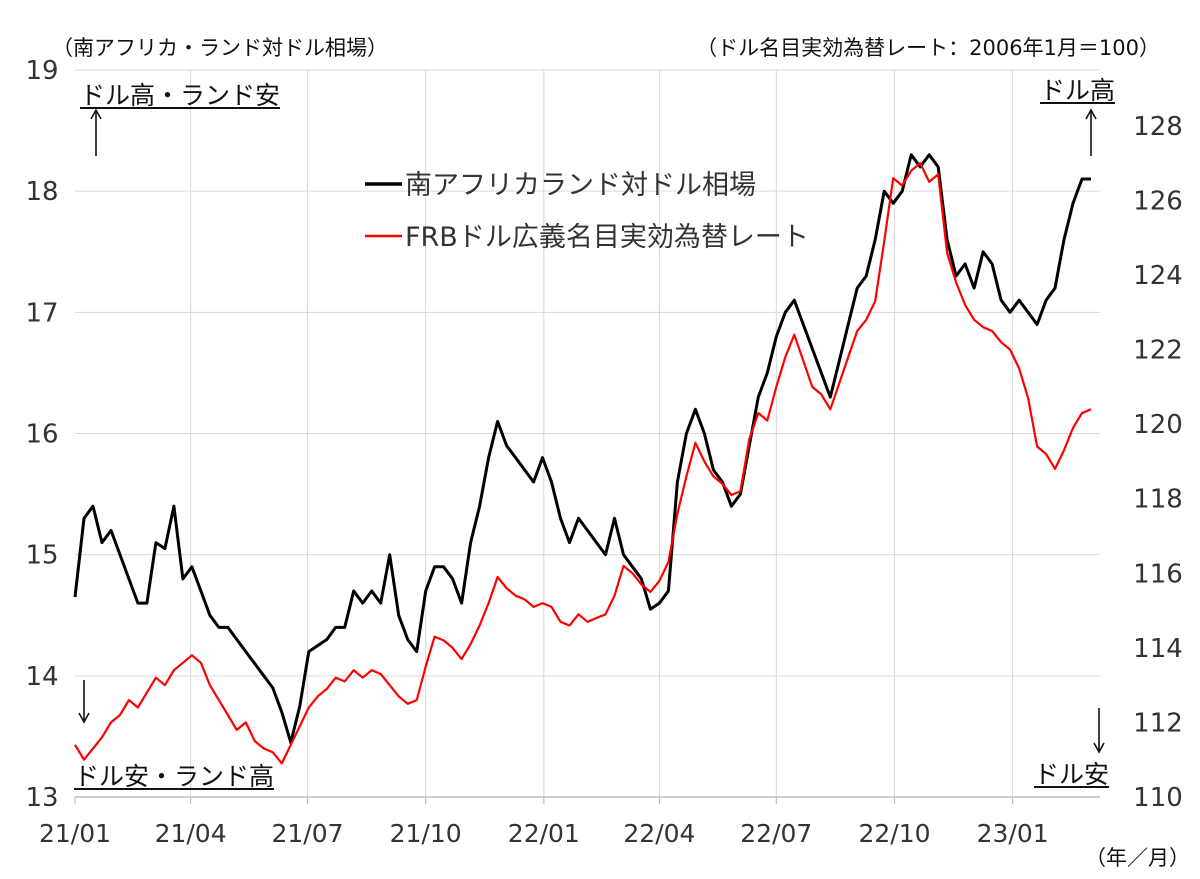 The image size is (1200, 879). Describe the element at coordinates (191, 833) in the screenshot. I see `x-tick-label: 21/04` at that location.